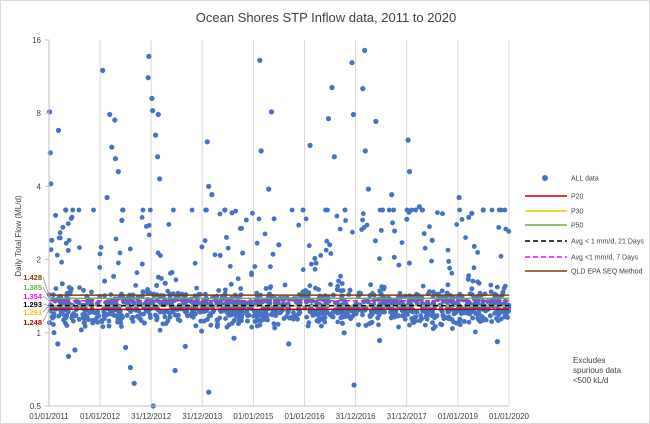  I want to click on reference-lines, so click(279, 302).